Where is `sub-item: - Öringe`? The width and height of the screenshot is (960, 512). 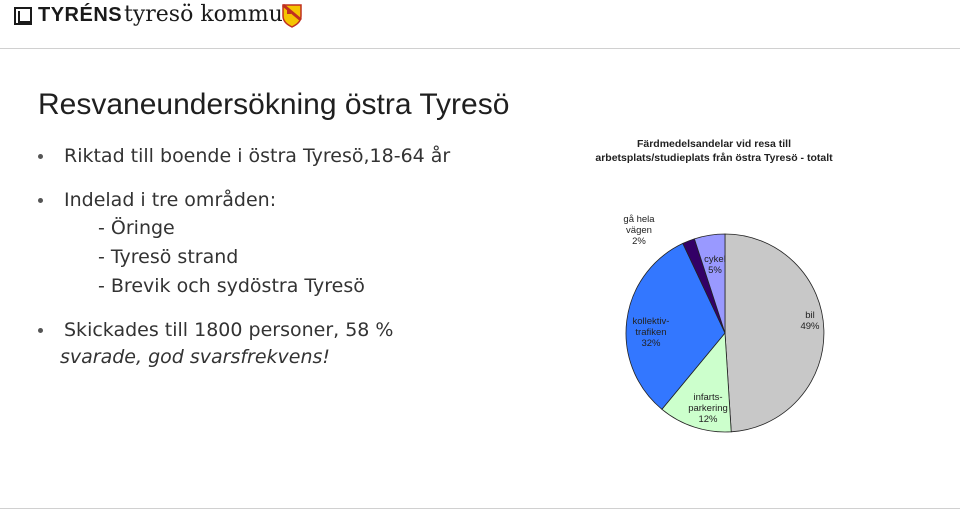
sub-item: - Öringe is located at coordinates (136, 228).